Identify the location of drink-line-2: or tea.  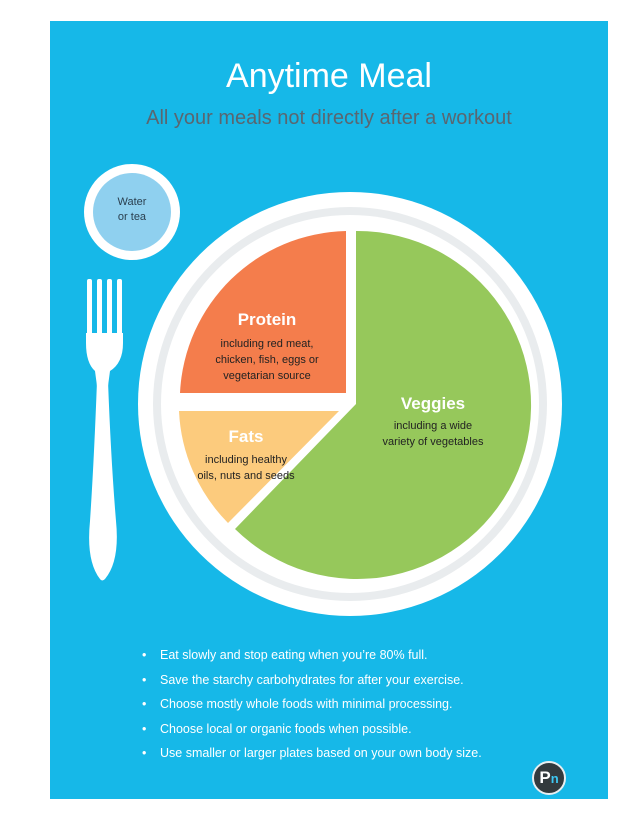
(132, 217).